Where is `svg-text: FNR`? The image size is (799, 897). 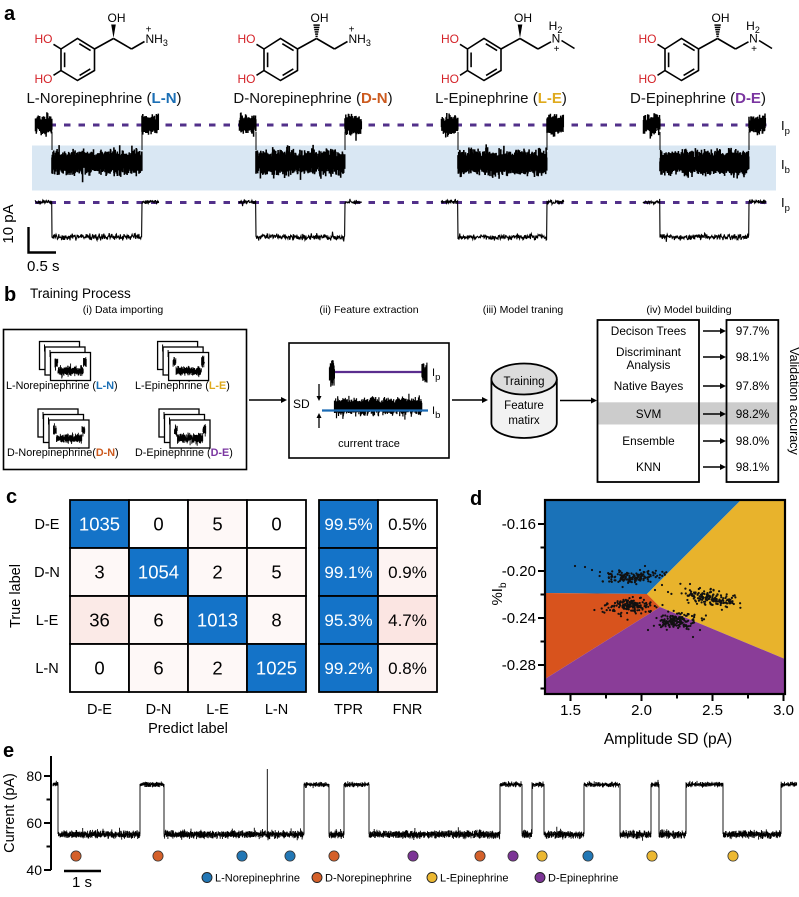
svg-text: FNR is located at coordinates (408, 710).